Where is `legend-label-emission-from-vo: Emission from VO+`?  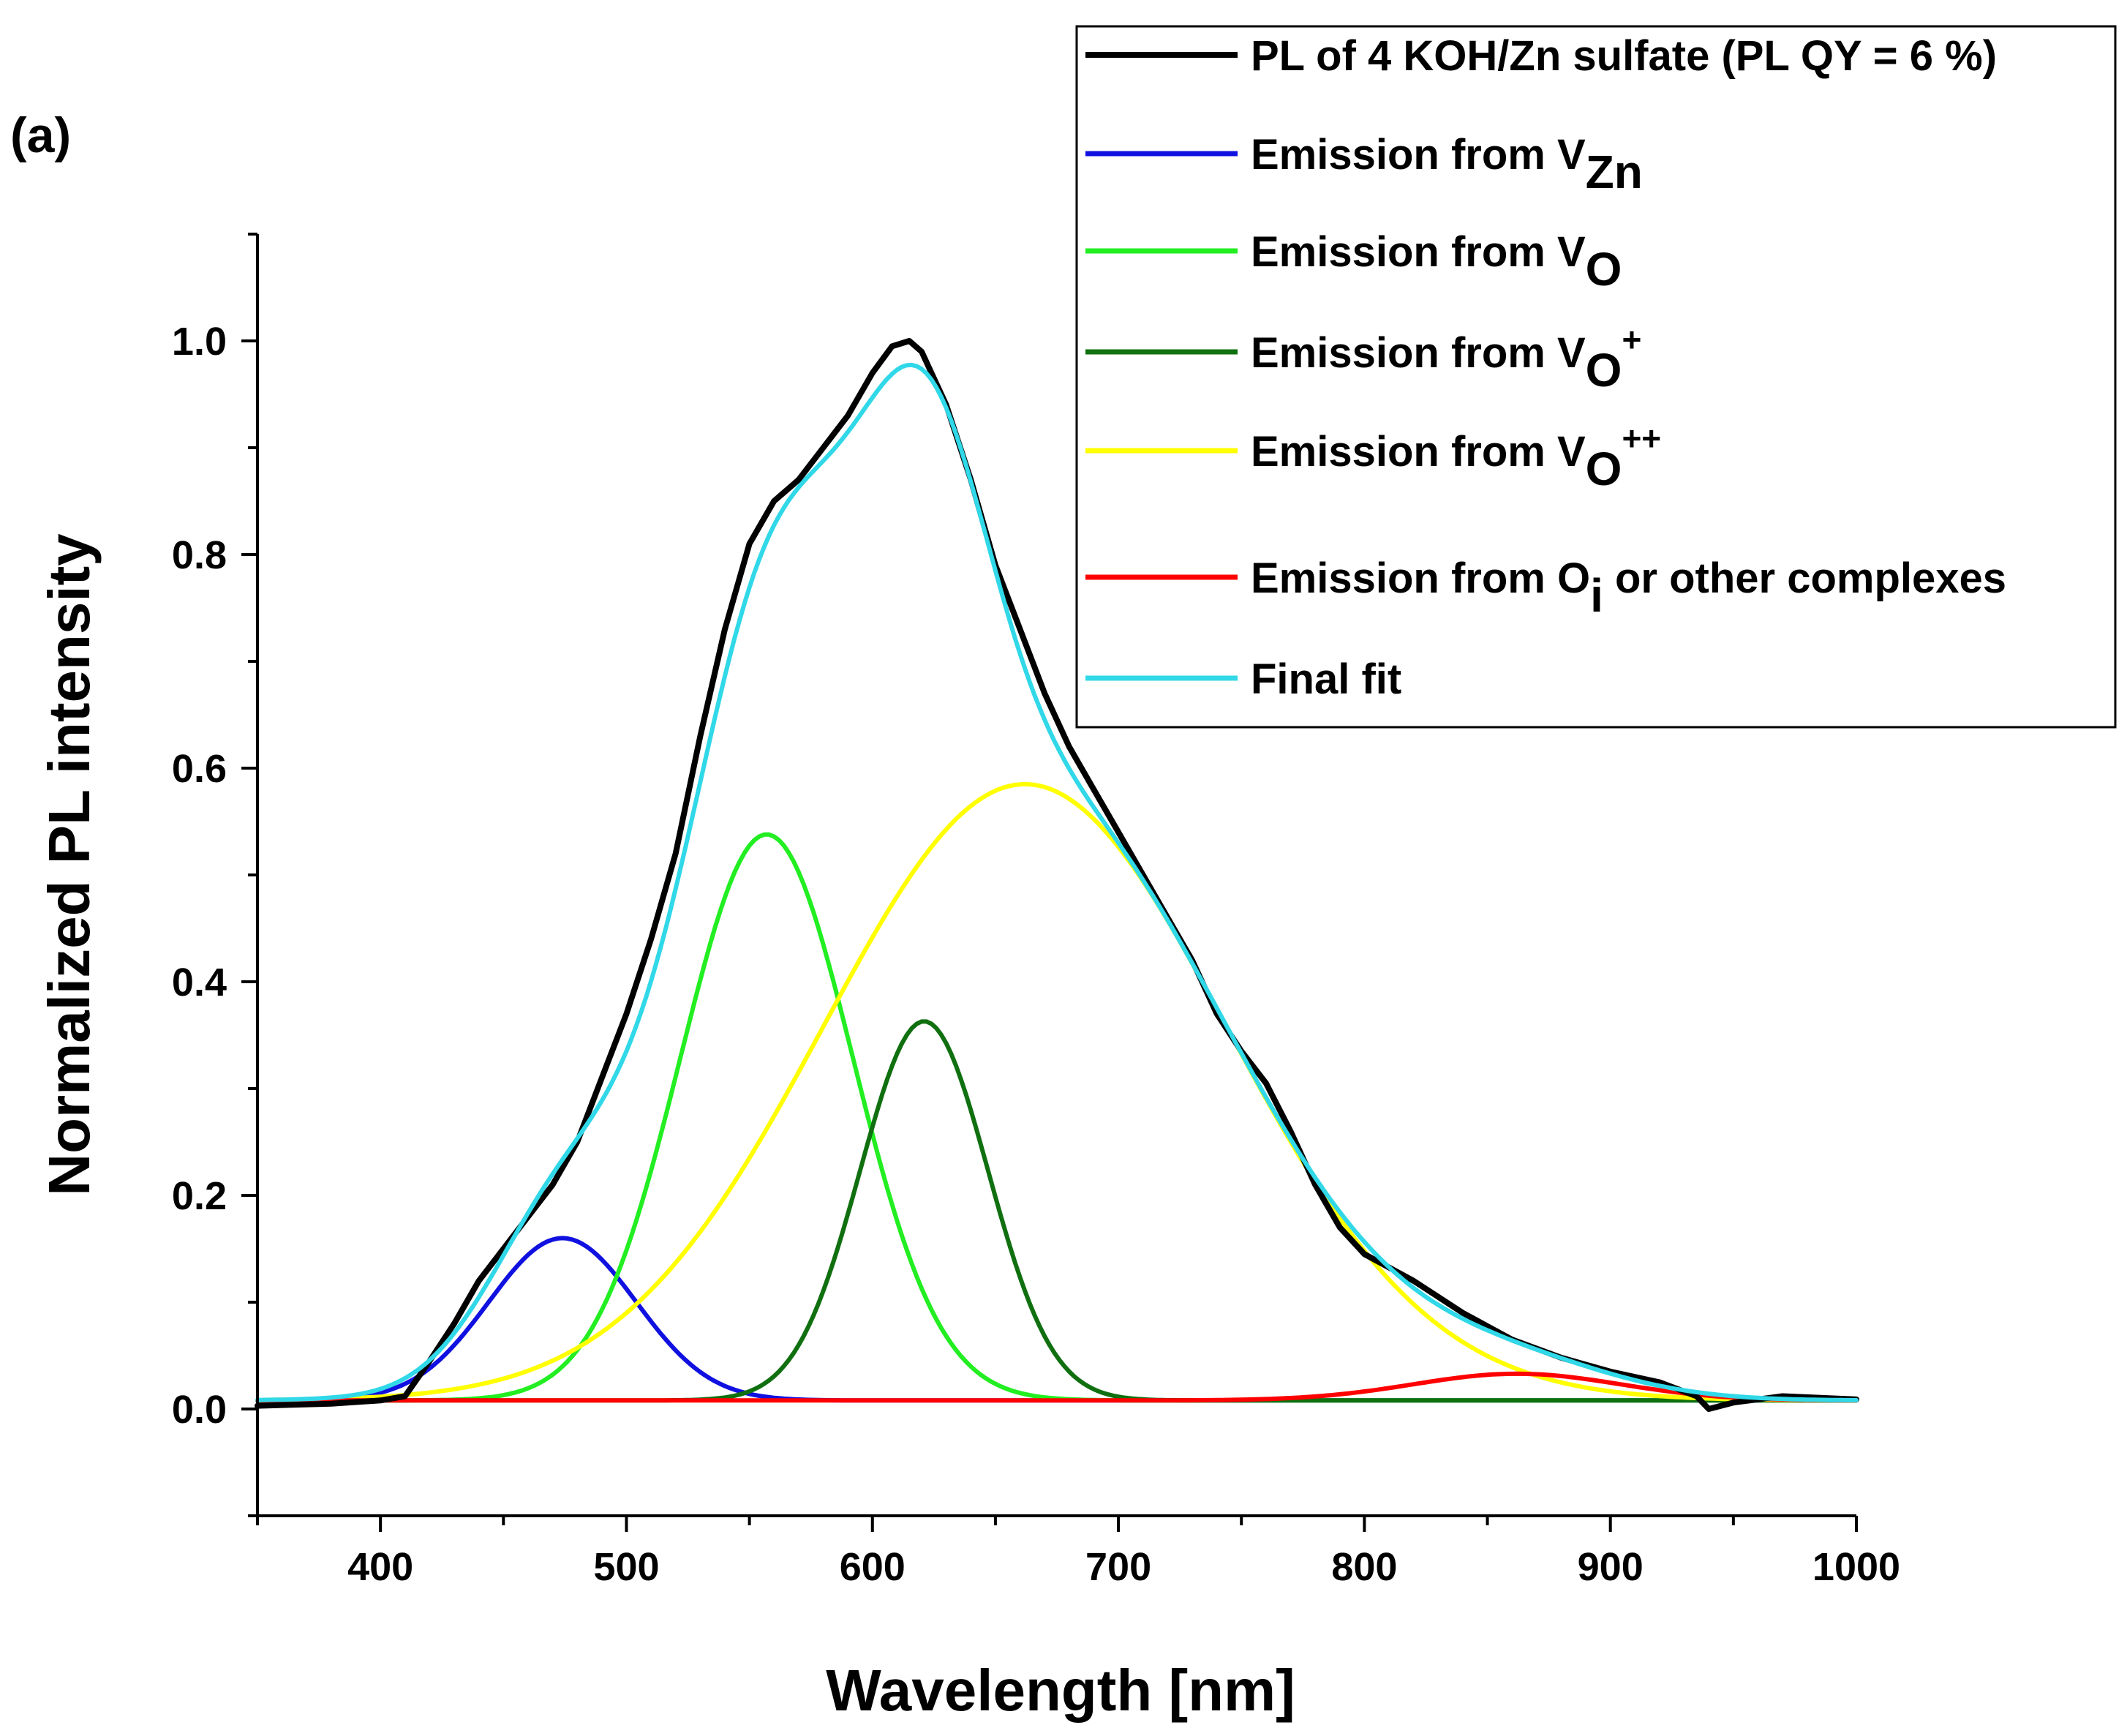
legend-label-emission-from-vo: Emission from VO+ is located at coordinates (1446, 358).